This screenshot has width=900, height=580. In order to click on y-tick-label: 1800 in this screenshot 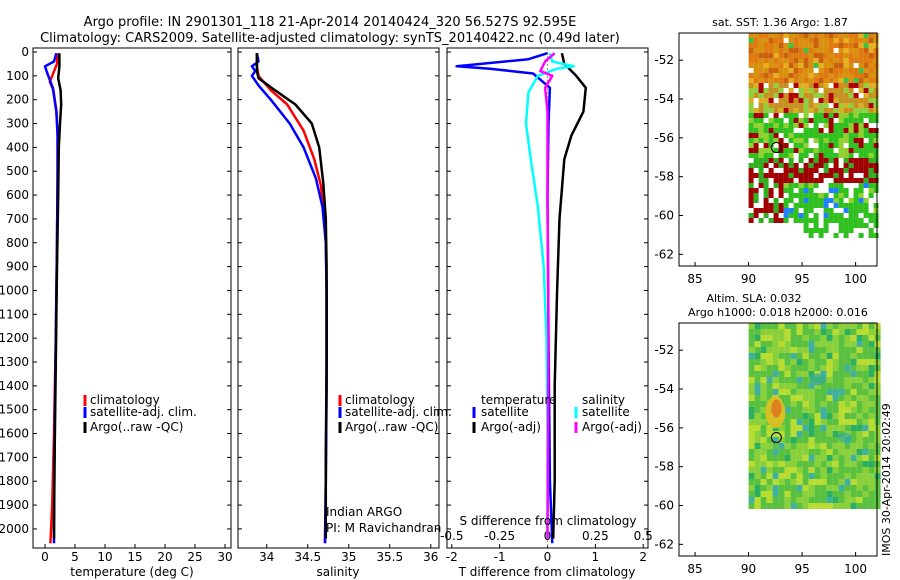, I will do `click(14, 481)`.